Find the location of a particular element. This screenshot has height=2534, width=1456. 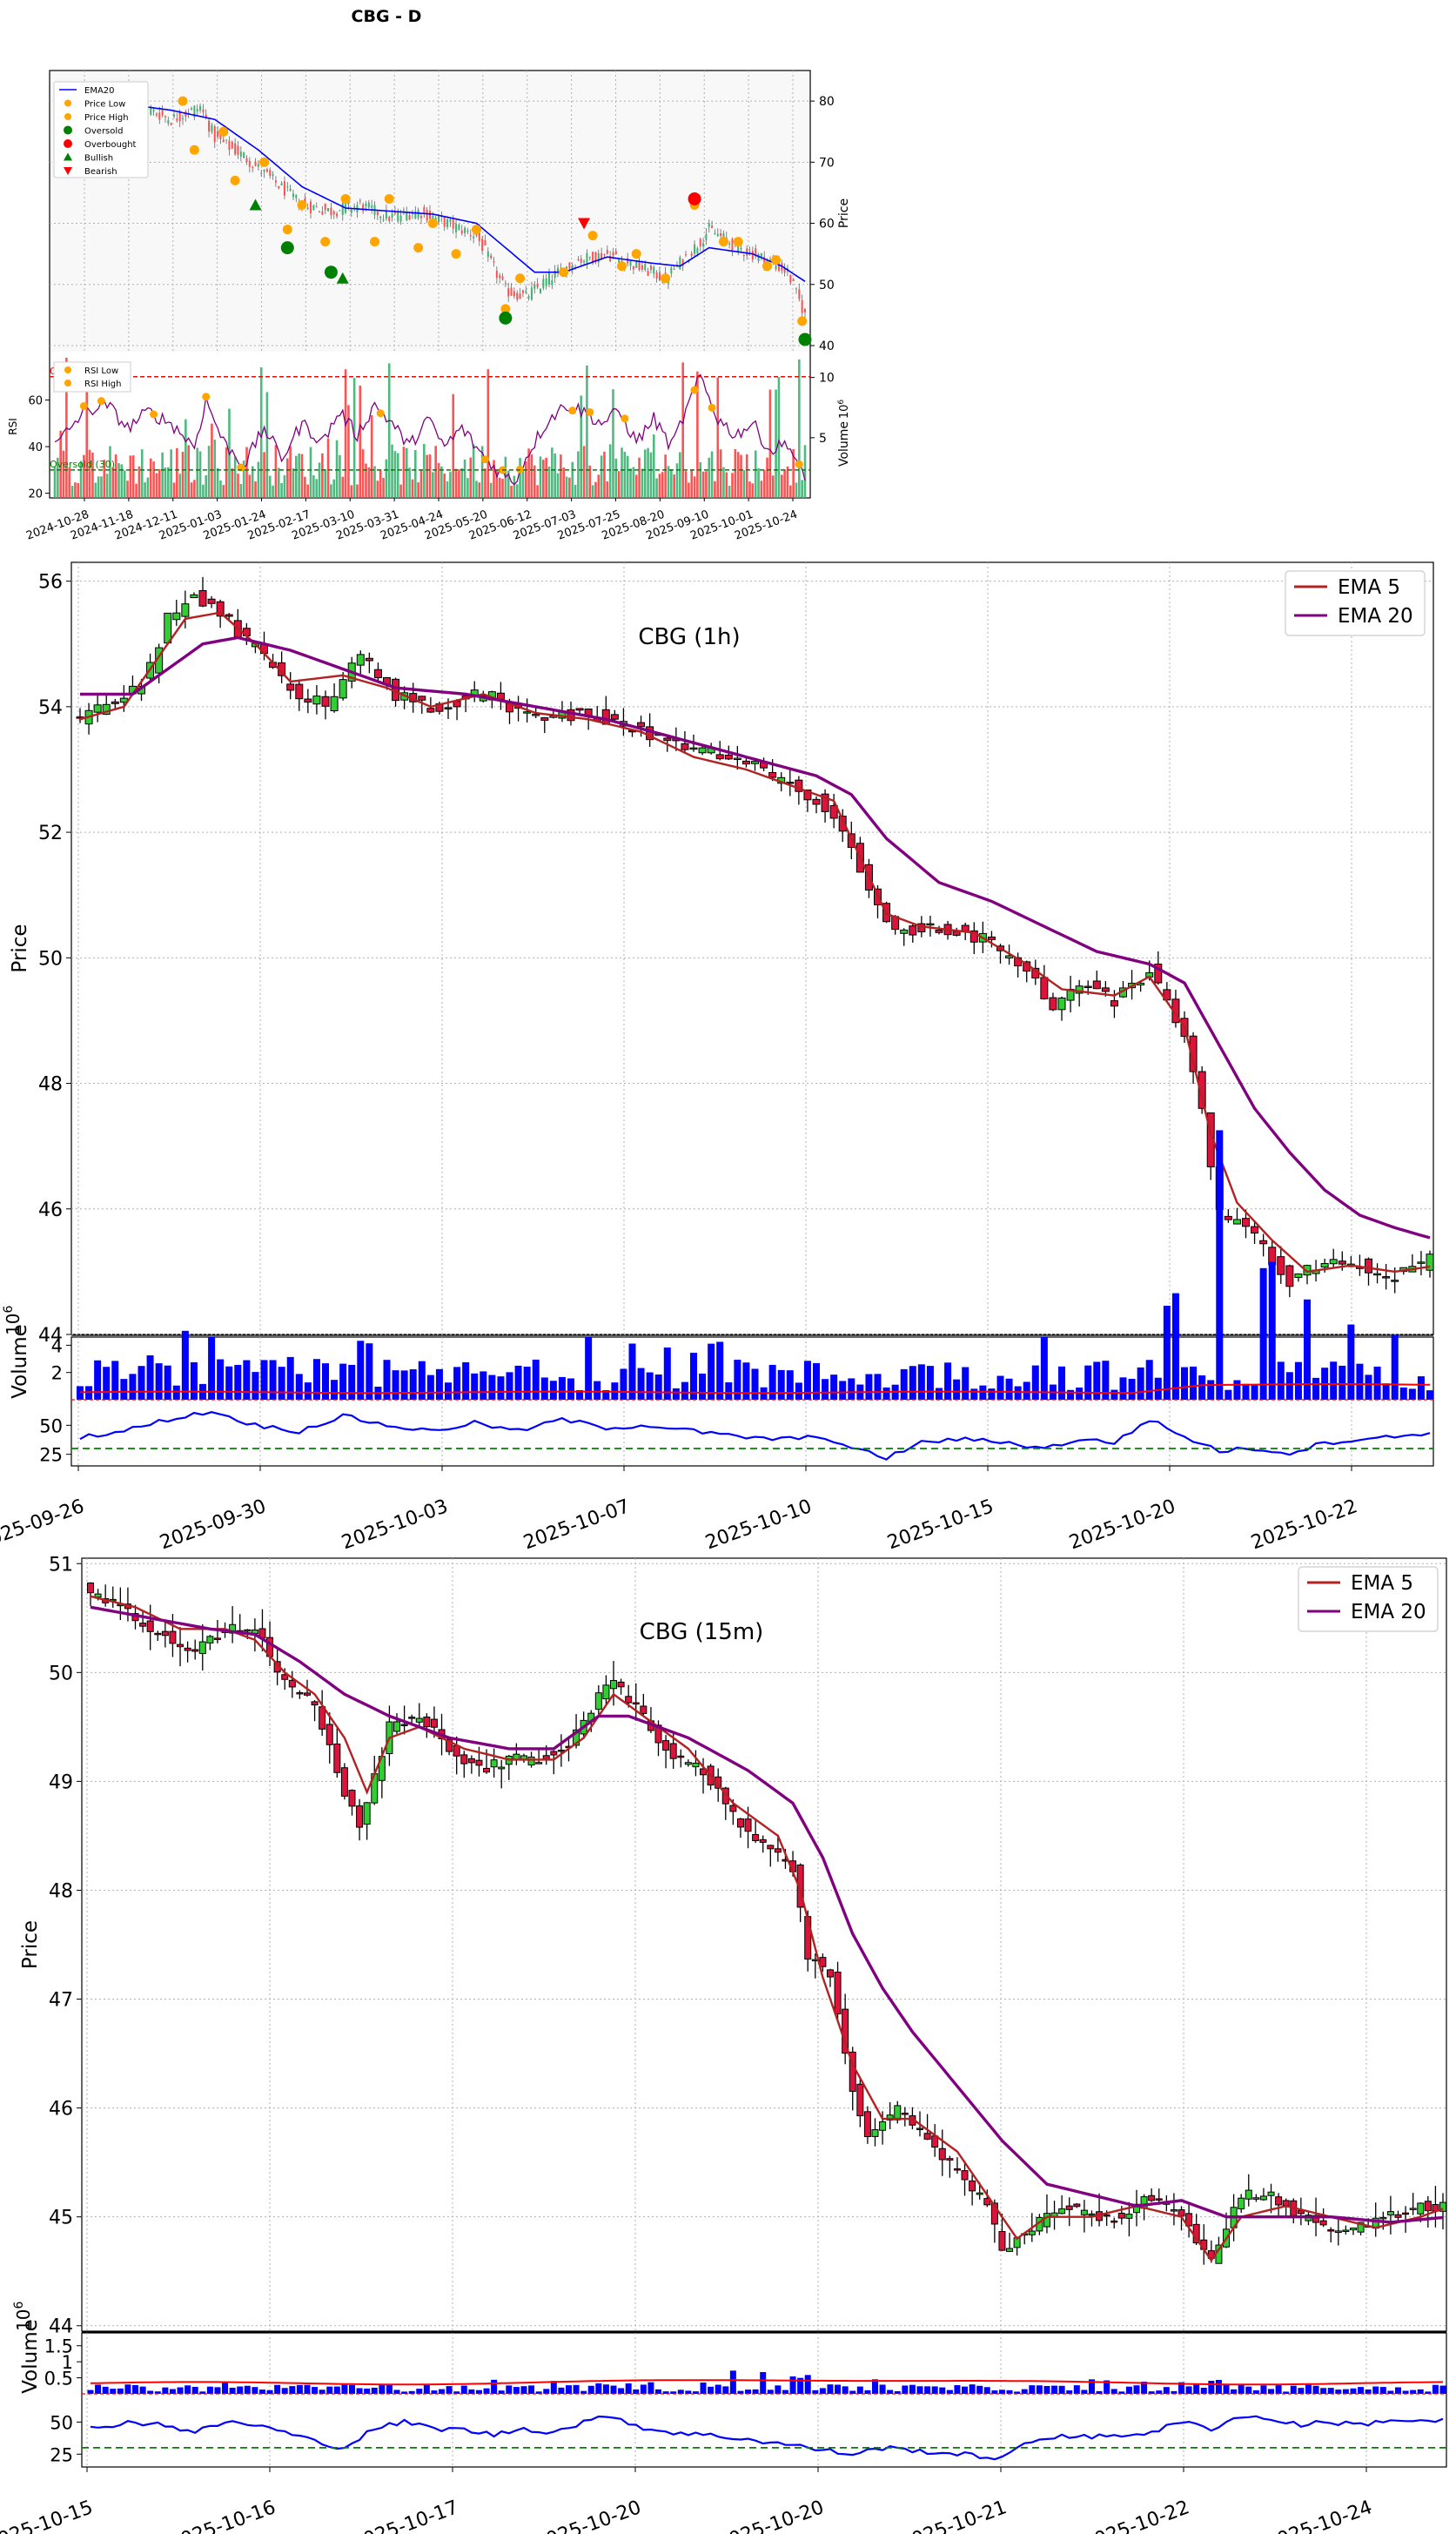

daily-legend-swatch is located at coordinates (68, 156).